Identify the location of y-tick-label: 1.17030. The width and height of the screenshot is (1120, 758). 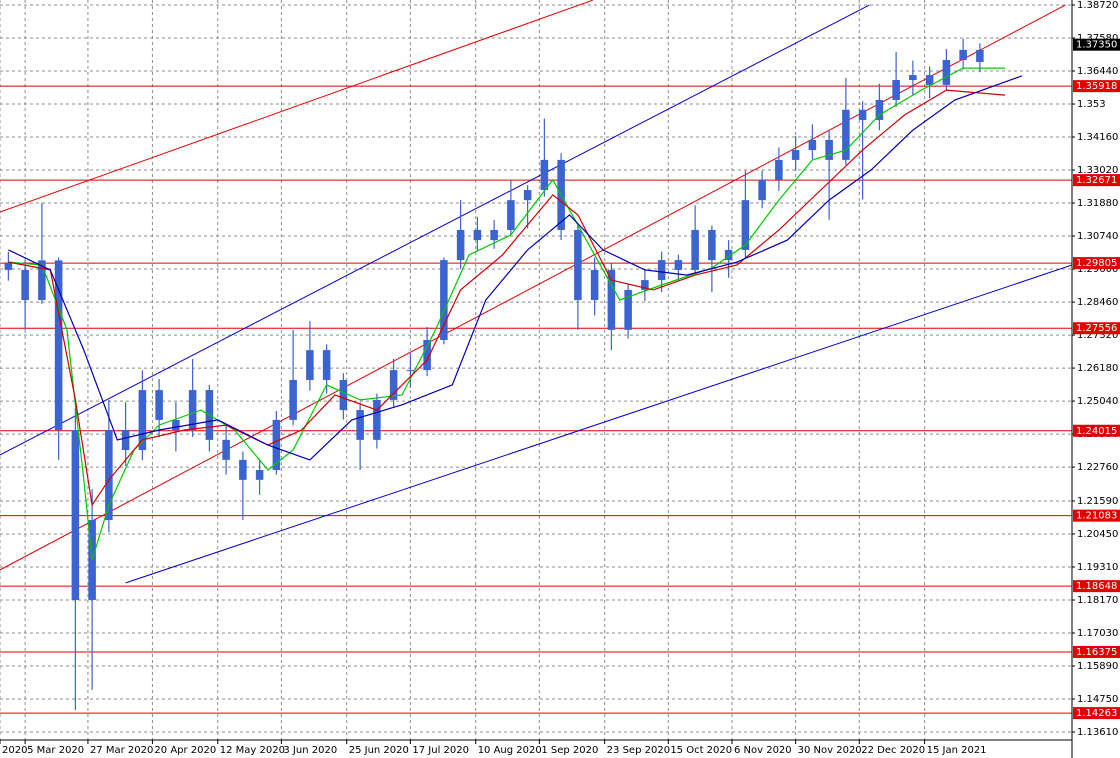
(1097, 633).